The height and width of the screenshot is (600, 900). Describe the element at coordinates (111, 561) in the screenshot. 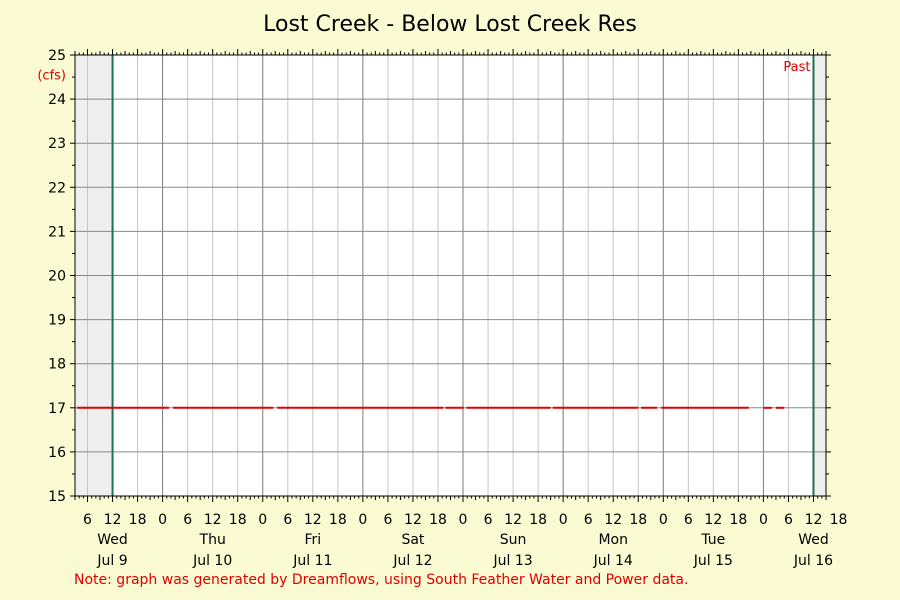

I see `date-label: Jul 9` at that location.